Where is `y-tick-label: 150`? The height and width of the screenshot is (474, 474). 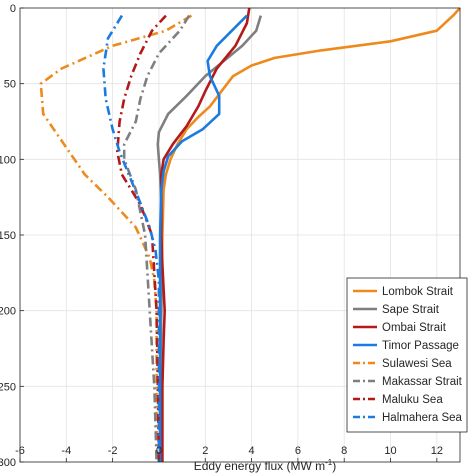 y-tick-label: 150 is located at coordinates (8, 236).